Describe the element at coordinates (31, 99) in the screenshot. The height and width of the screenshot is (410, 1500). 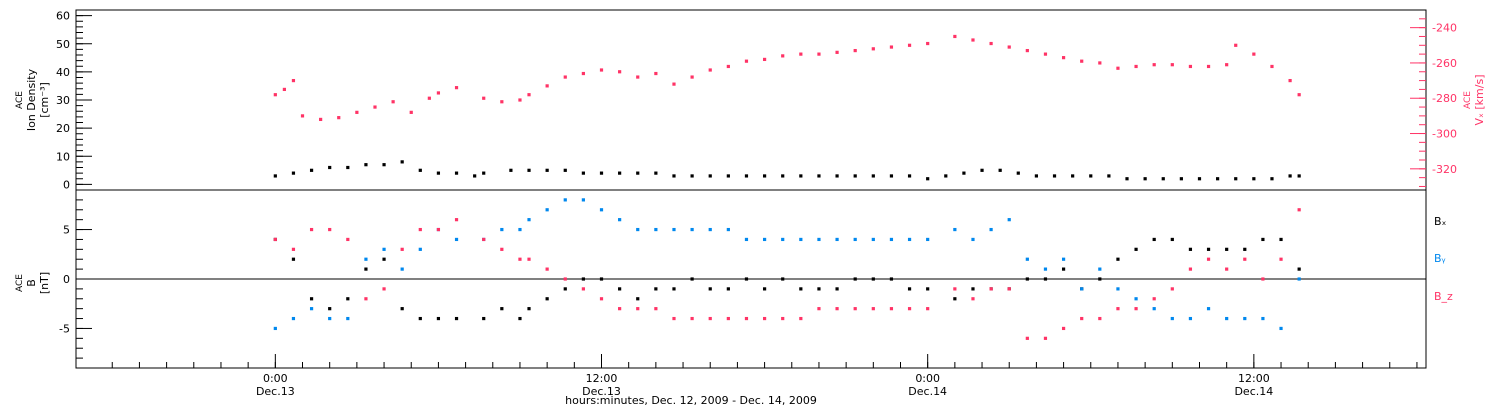
I see `top-y-axis-label: Ion Density` at that location.